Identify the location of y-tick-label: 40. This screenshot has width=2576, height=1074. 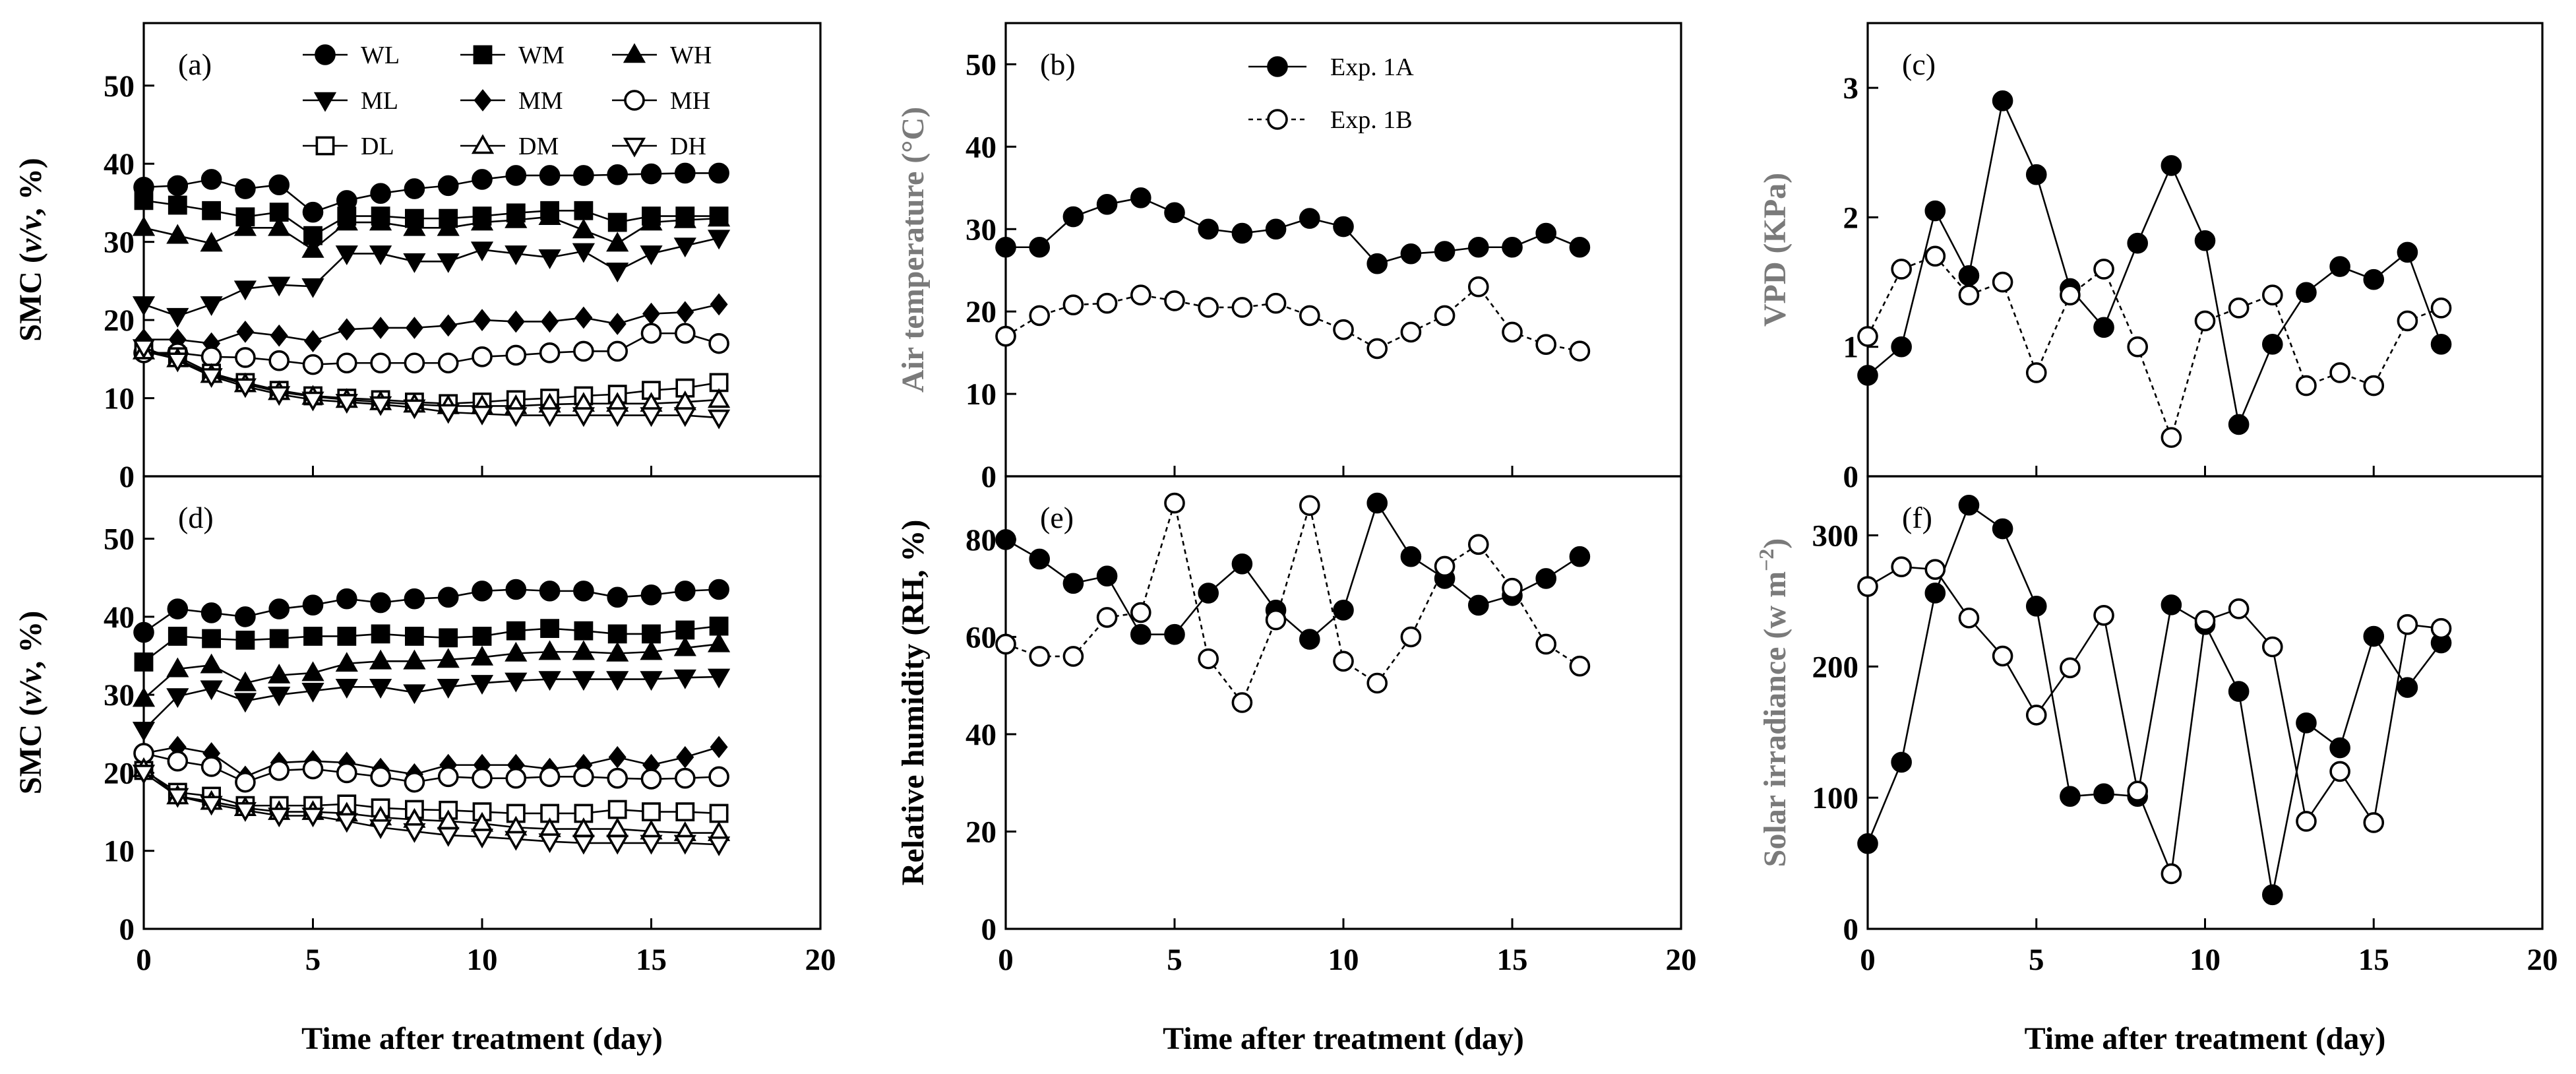
(119, 618).